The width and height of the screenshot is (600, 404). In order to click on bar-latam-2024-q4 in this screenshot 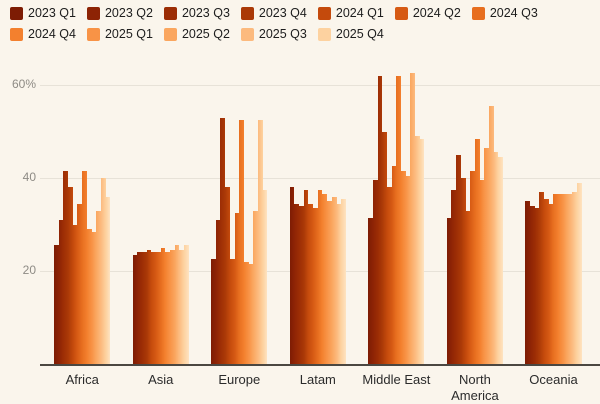, I will do `click(325, 279)`.